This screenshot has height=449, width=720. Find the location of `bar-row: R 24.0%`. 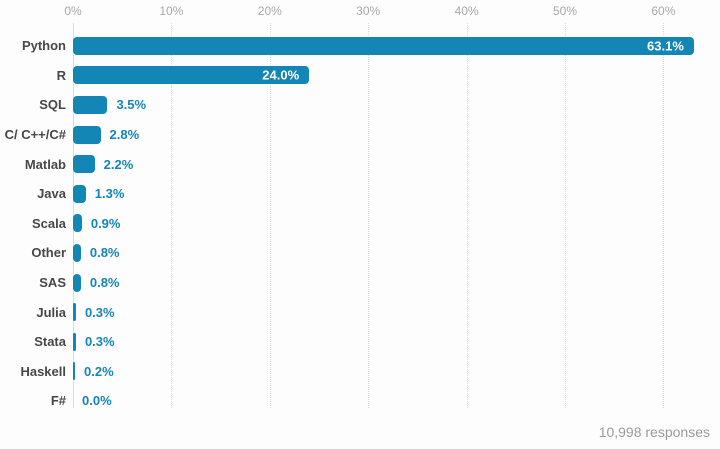

bar-row: R 24.0% is located at coordinates (360, 76).